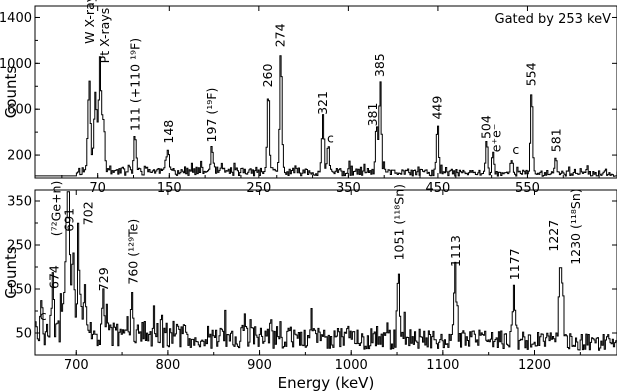  What do you see at coordinates (486, 127) in the screenshot?
I see `peak-label: 504` at bounding box center [486, 127].